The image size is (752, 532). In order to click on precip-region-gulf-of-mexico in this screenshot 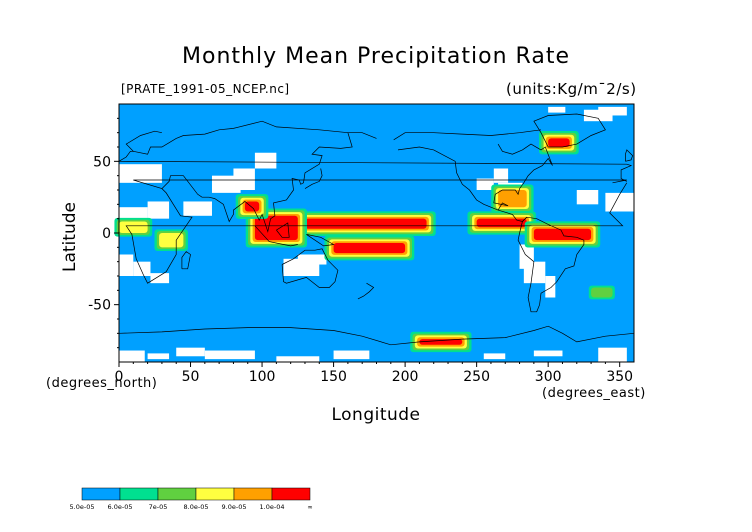, I will do `click(512, 199)`.